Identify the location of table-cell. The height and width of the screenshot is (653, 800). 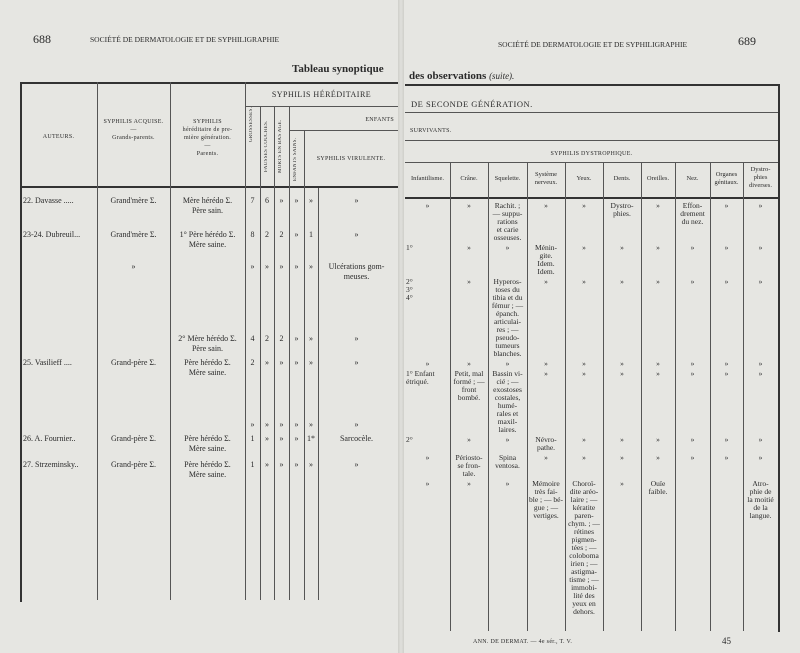
(726, 548).